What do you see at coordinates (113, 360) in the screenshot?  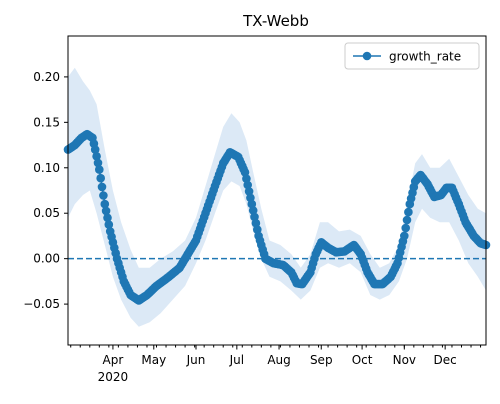 I see `x-tick-label: Apr` at bounding box center [113, 360].